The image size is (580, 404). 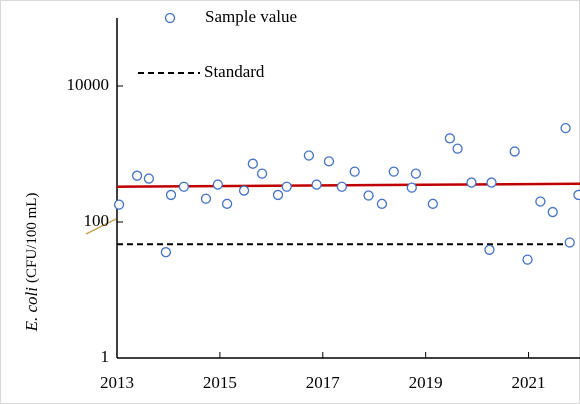 I want to click on legend-label: Standard, so click(x=234, y=71).